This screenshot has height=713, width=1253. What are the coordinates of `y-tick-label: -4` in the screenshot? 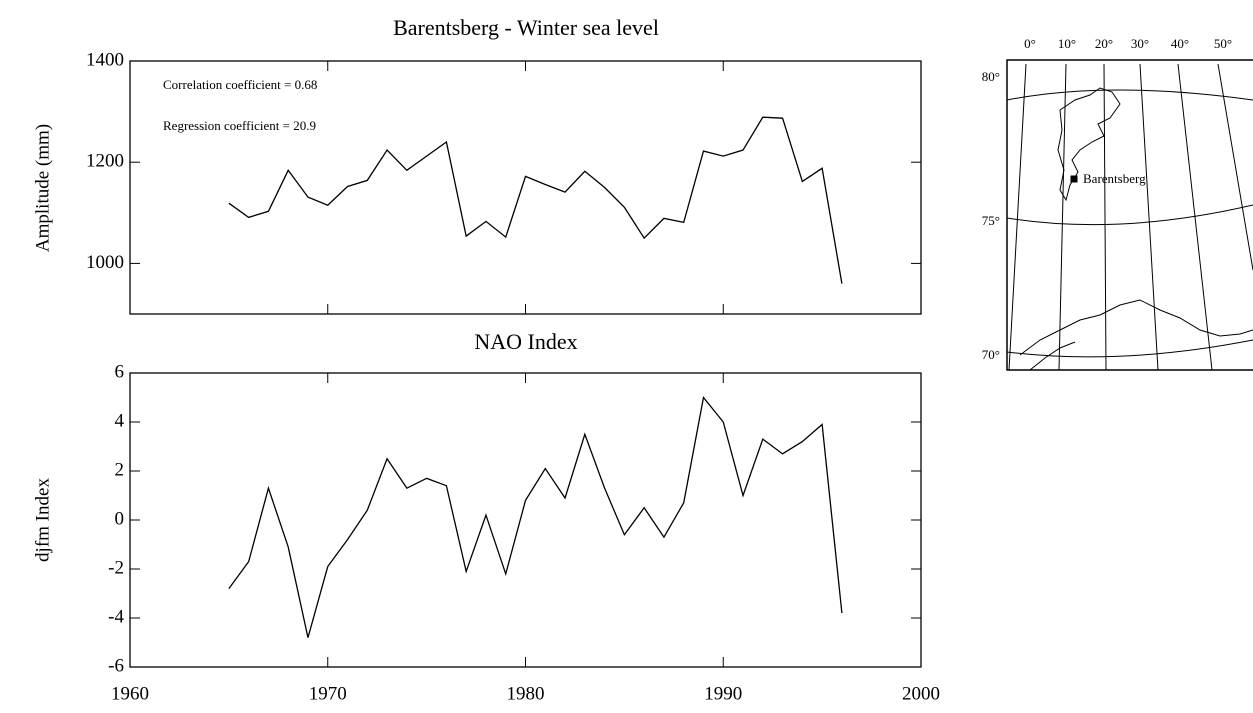 It's located at (116, 616).